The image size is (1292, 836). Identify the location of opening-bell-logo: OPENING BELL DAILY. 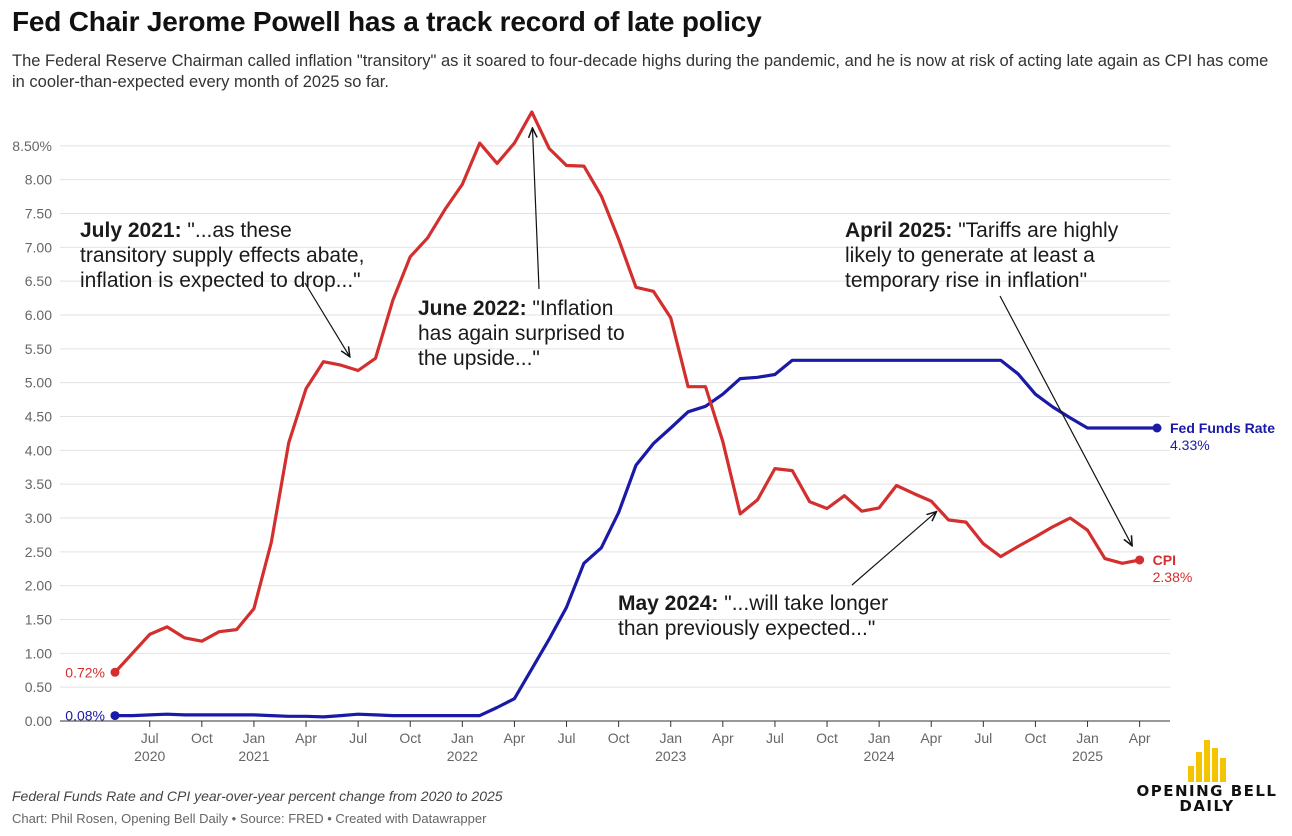
(1207, 778).